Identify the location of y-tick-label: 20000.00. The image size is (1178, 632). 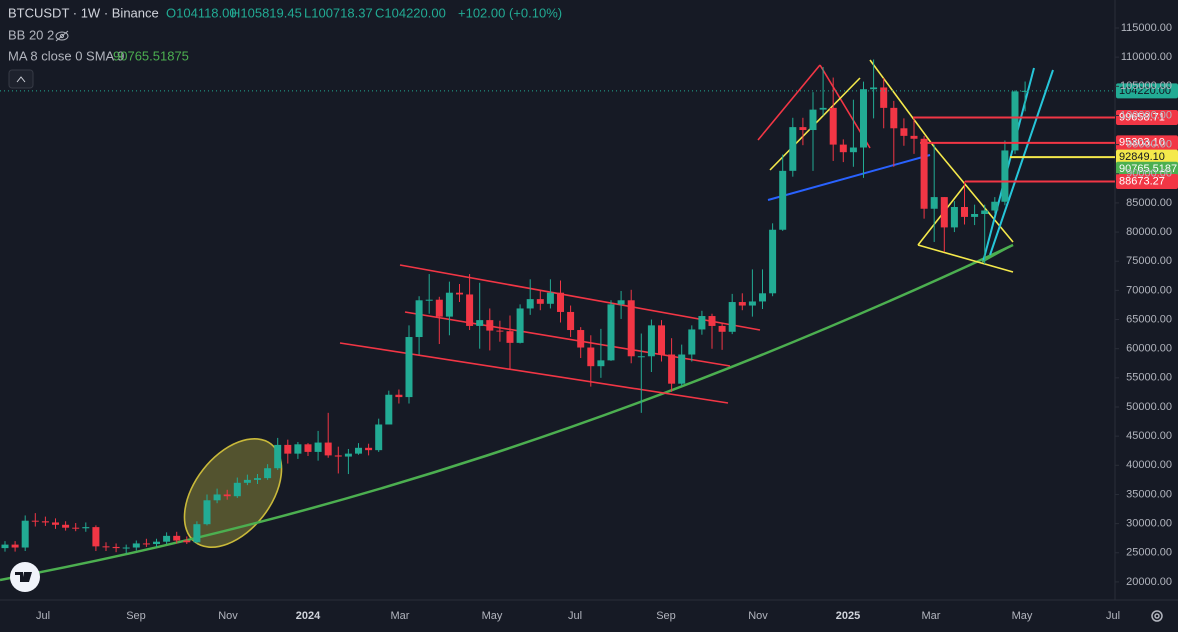
(1149, 582).